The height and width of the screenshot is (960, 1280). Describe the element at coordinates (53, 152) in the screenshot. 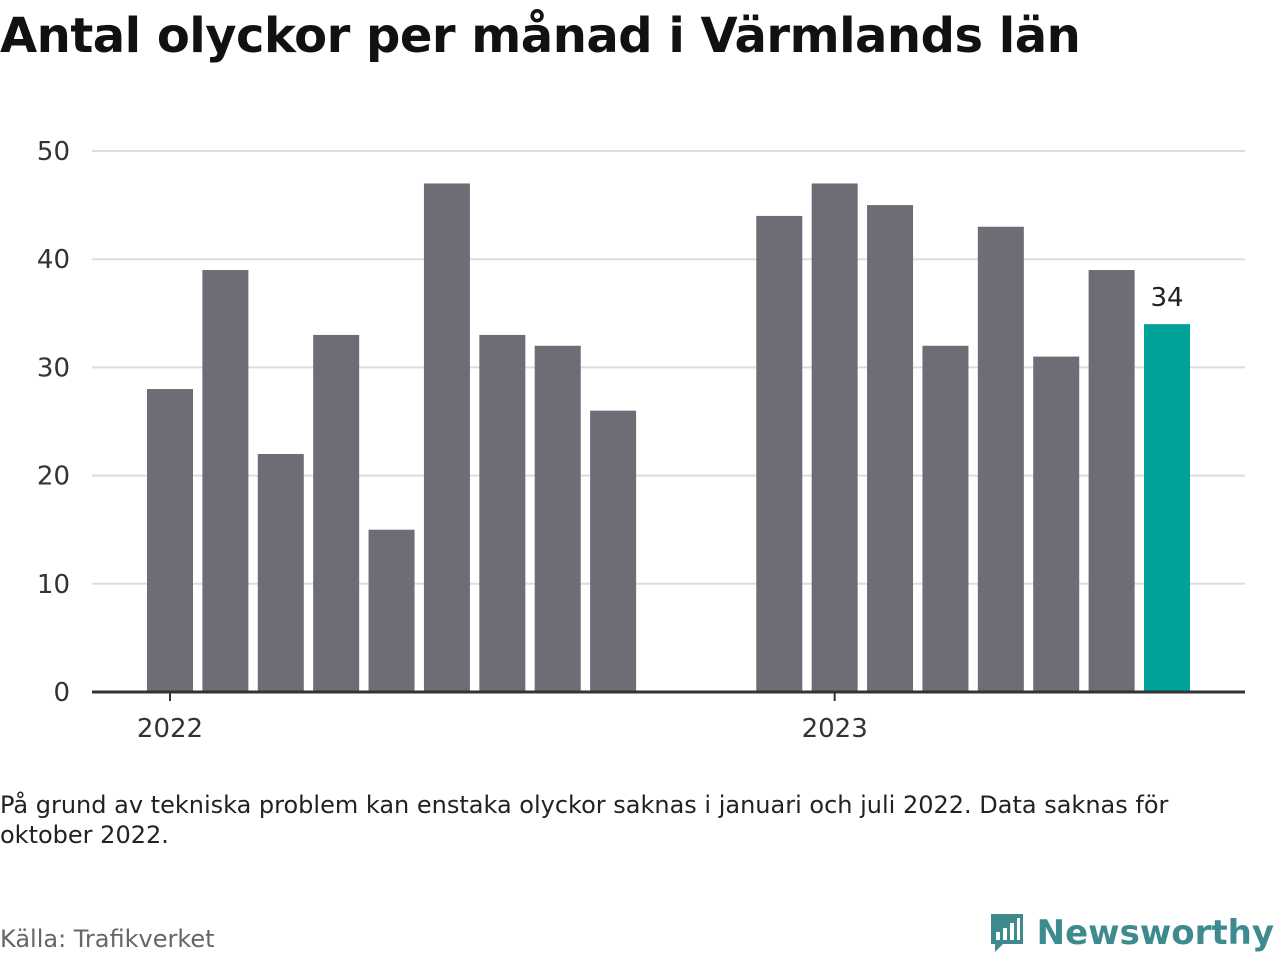

I see `y-tick-label: 50` at that location.